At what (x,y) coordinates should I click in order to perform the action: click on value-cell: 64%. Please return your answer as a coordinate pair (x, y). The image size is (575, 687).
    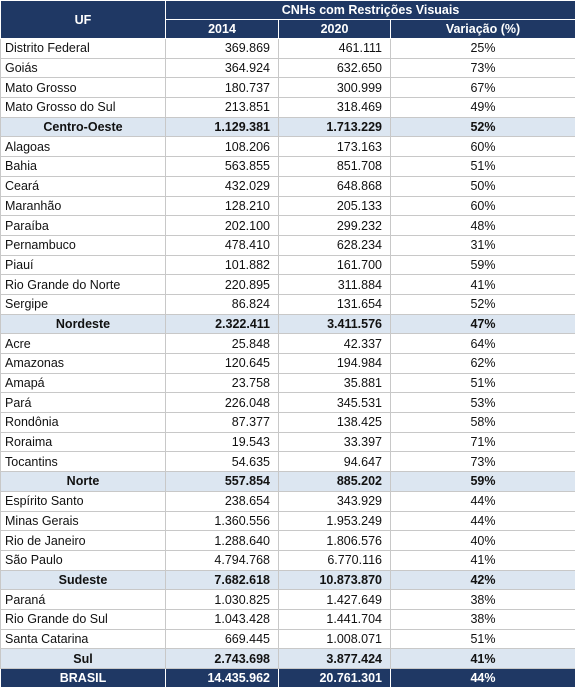
    Looking at the image, I should click on (482, 343).